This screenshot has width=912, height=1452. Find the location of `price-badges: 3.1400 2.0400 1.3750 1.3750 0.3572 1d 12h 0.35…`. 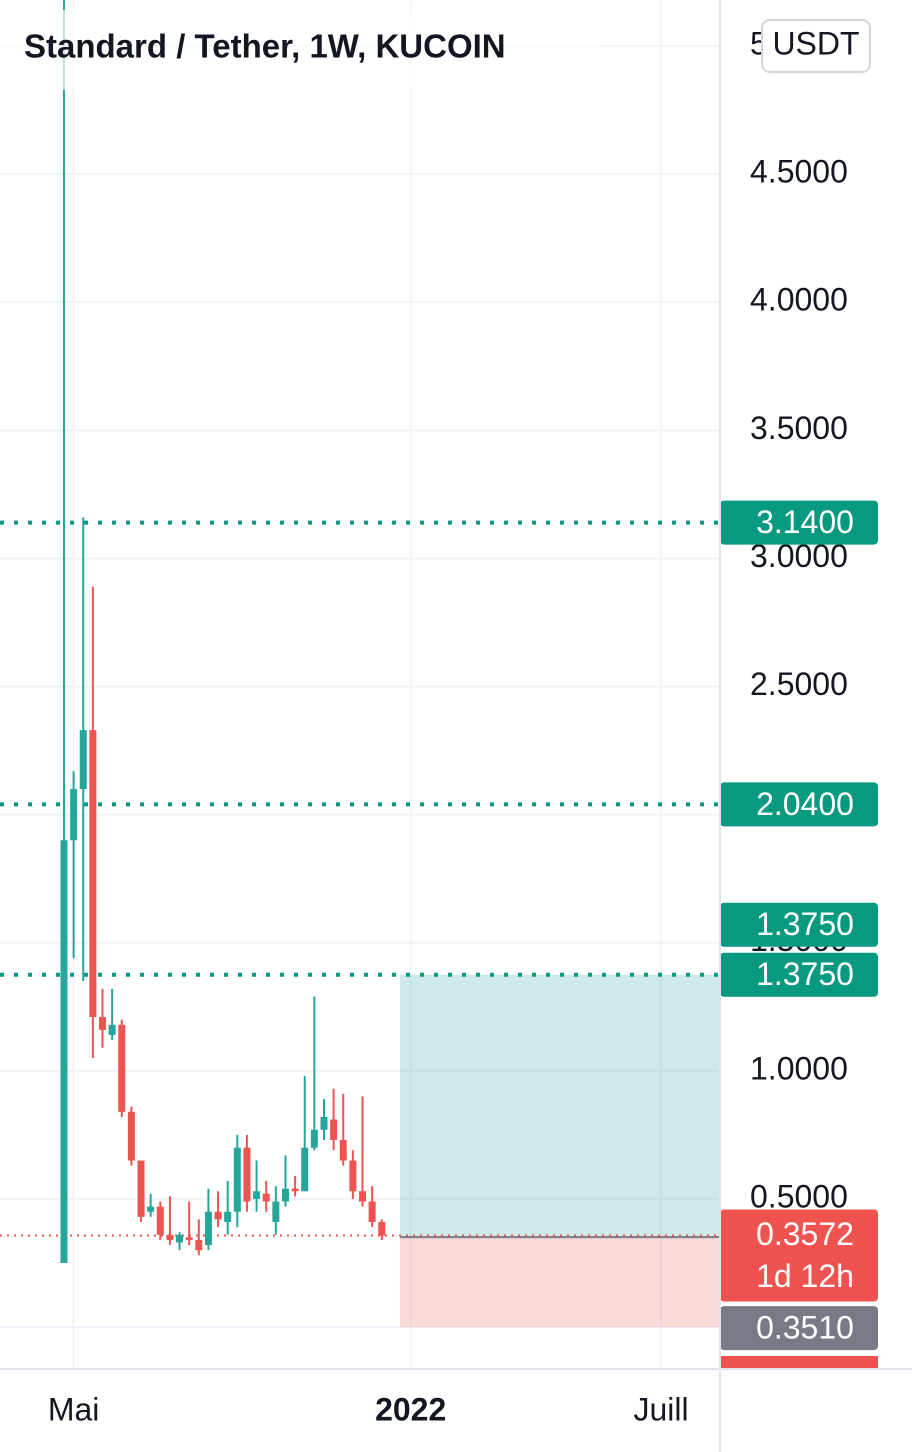

price-badges: 3.1400 2.0400 1.3750 1.3750 0.3572 1d 12h 0.35… is located at coordinates (799, 934).